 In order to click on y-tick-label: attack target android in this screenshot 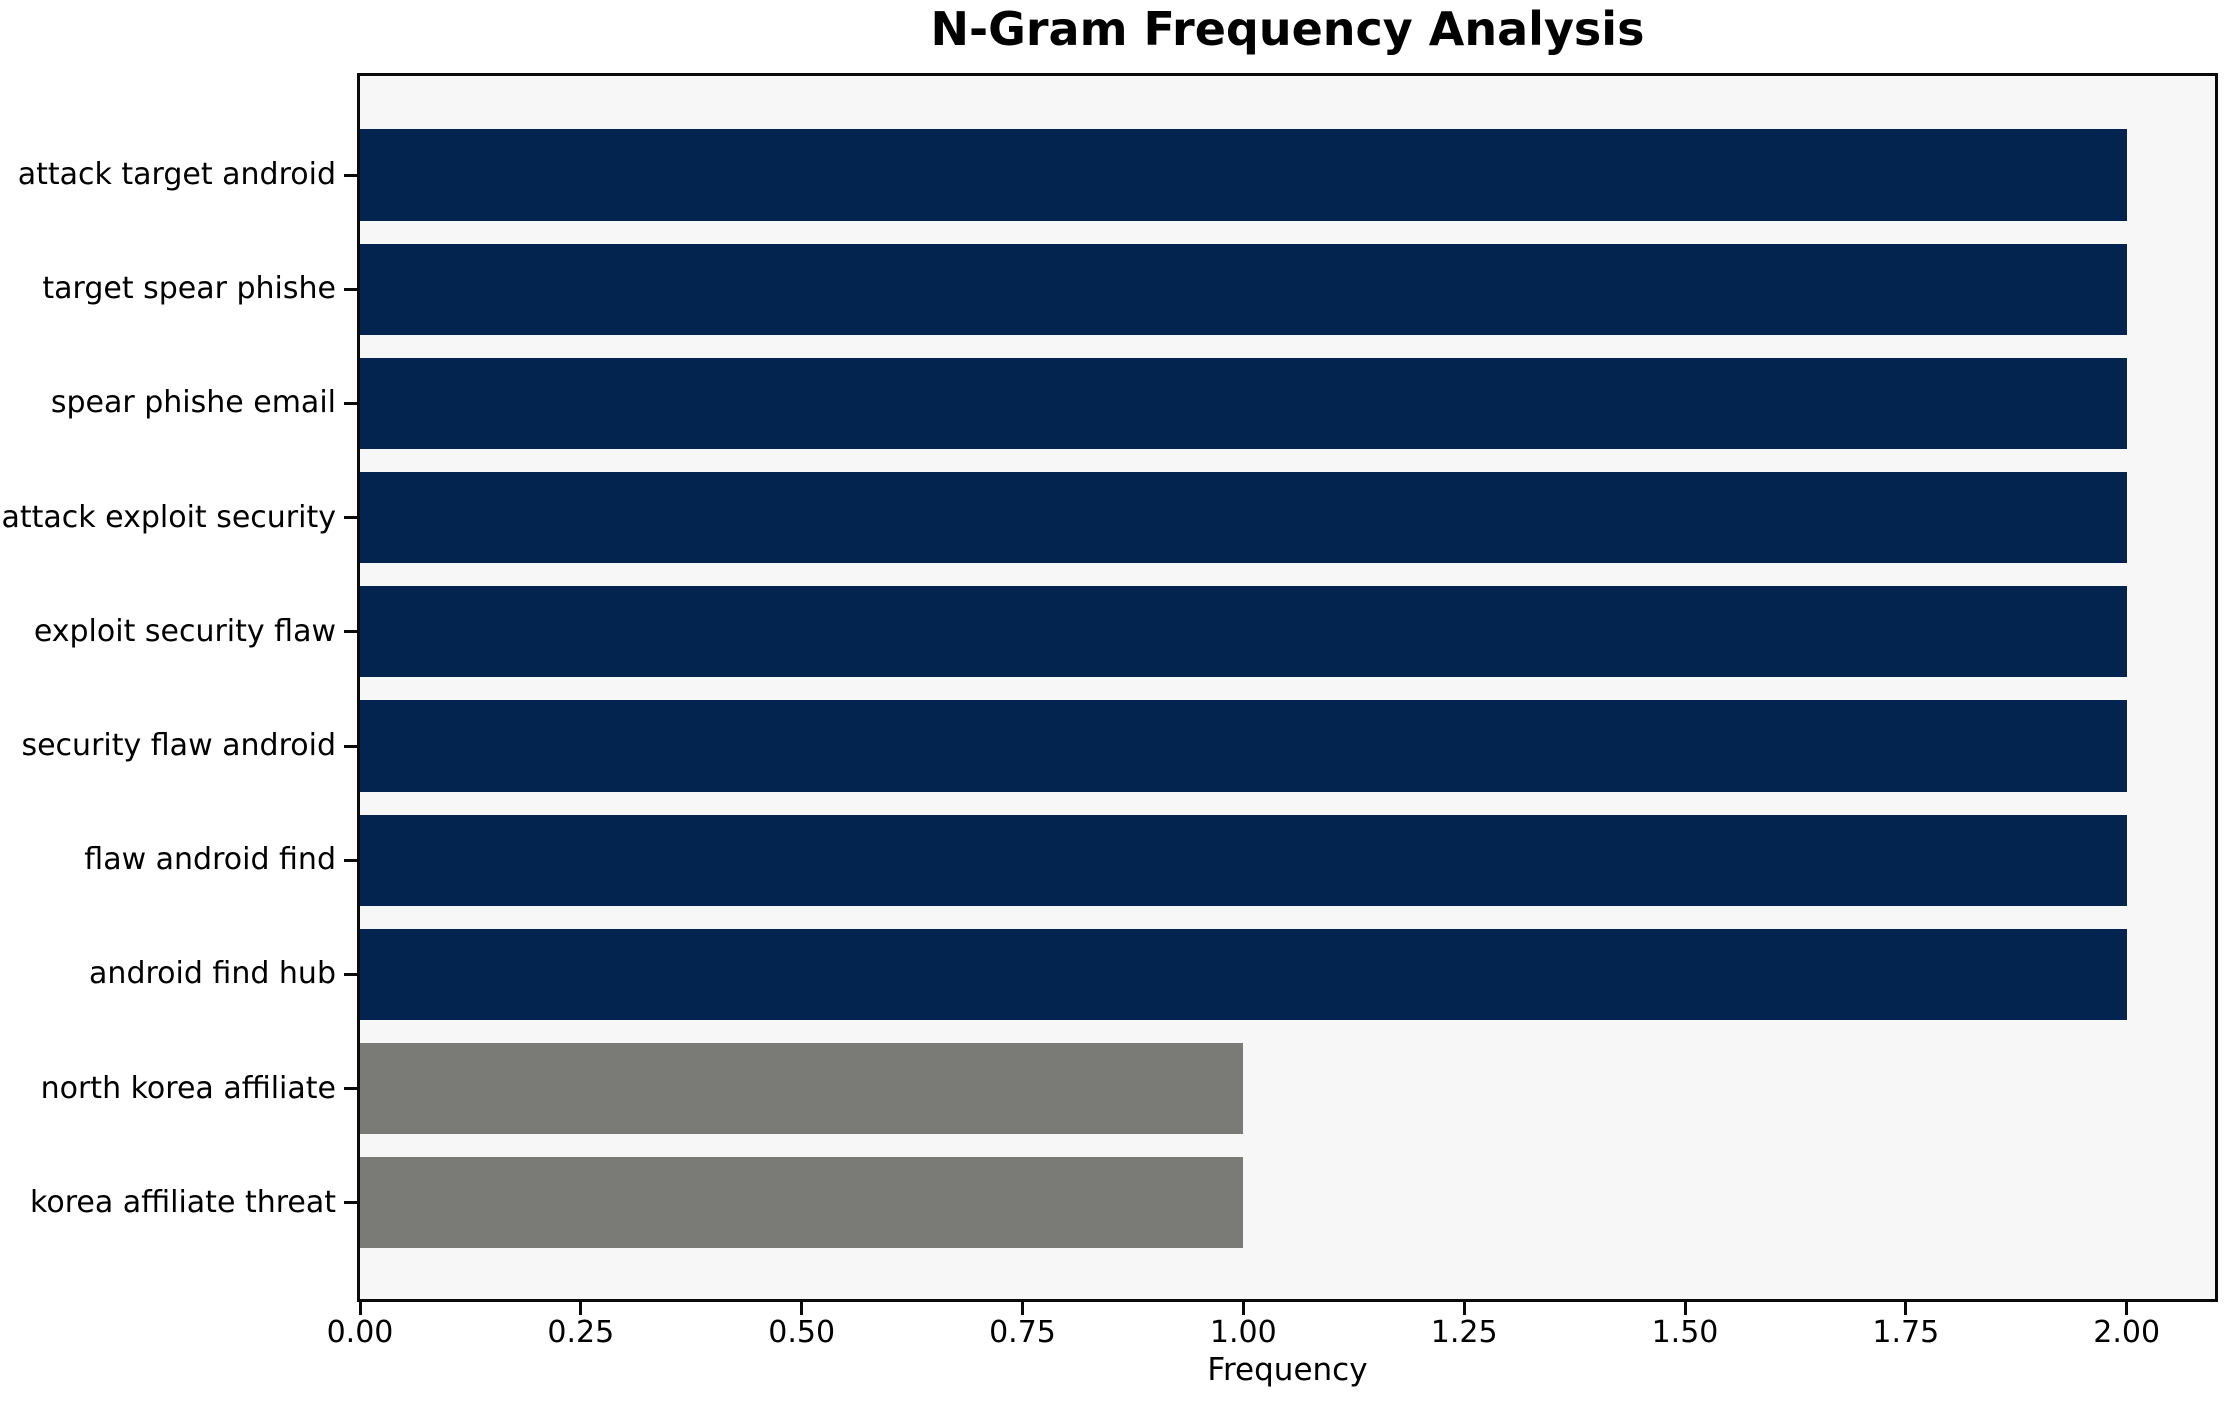, I will do `click(176, 174)`.